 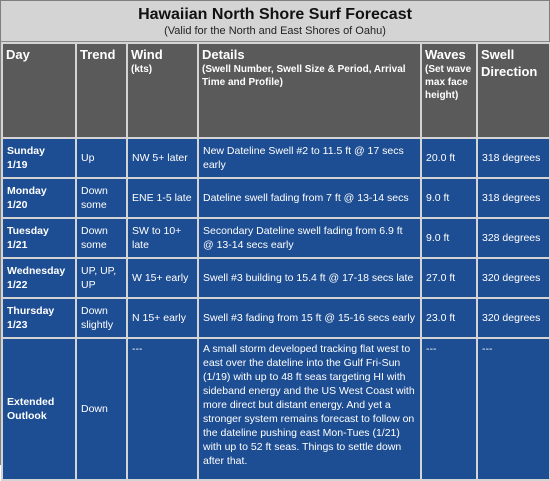 I want to click on header-waves: Waves (Set wave max face height), so click(x=449, y=90).